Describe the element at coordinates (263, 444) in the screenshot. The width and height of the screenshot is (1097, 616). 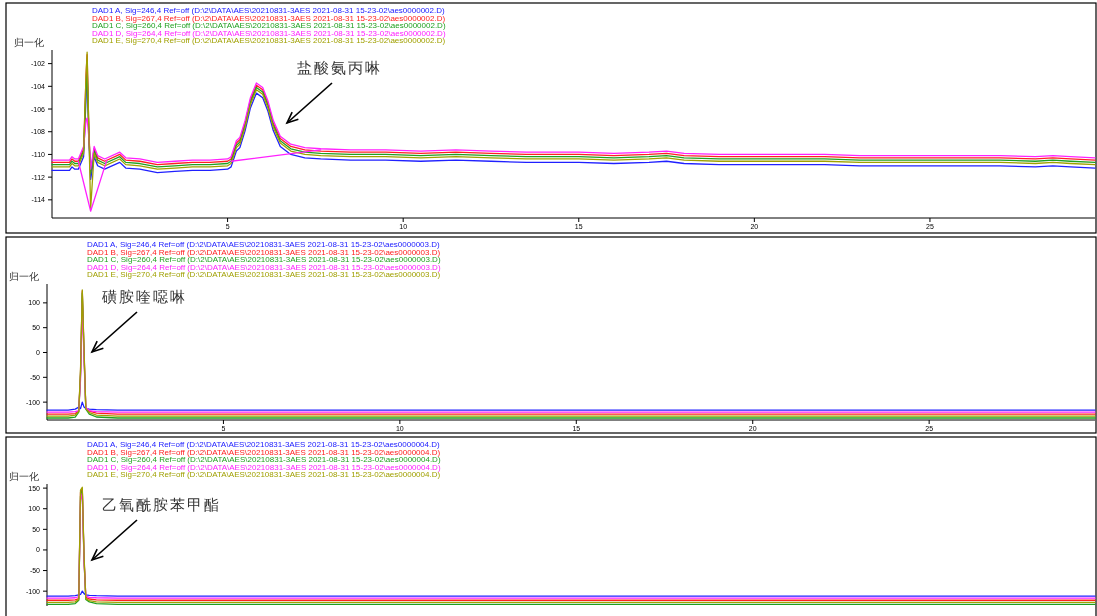
I see `text: DAD1 A, Sig=246,4 Ref=off (D:\2\DATA\AES\20210831-3AES 2021-08-31 15-23-02\aes0000004.D)` at that location.